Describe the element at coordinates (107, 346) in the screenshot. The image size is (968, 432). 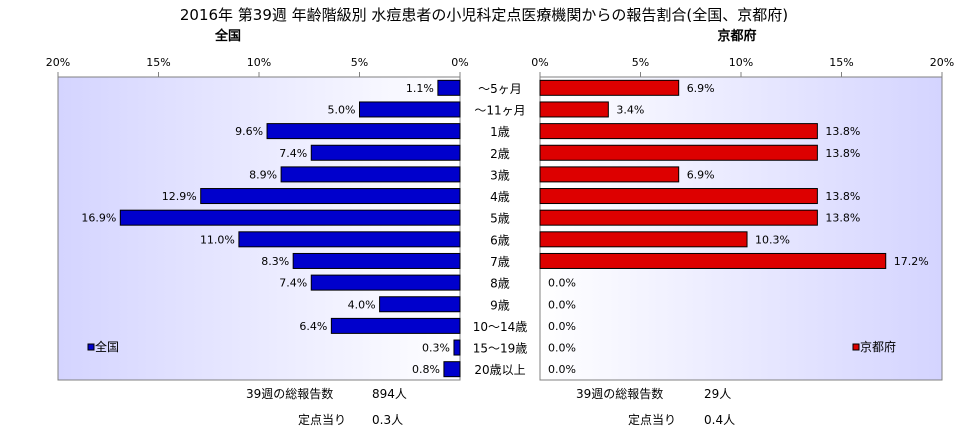
I see `legend-label-national: 全国` at that location.